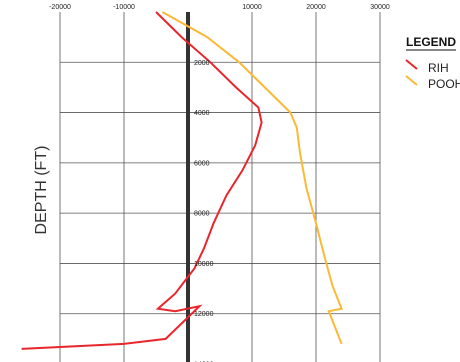 Image resolution: width=460 pixels, height=362 pixels. I want to click on y-axis-ticks: 2000400060008000100001200014000, so click(204, 211).